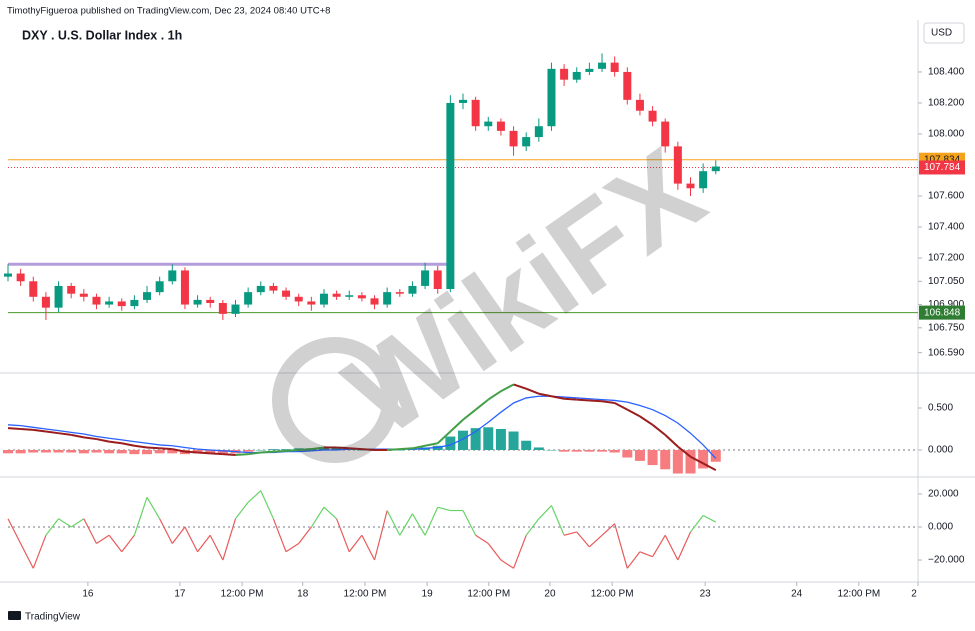 The width and height of the screenshot is (975, 631). Describe the element at coordinates (946, 304) in the screenshot. I see `y-tick-label: 106.900` at that location.